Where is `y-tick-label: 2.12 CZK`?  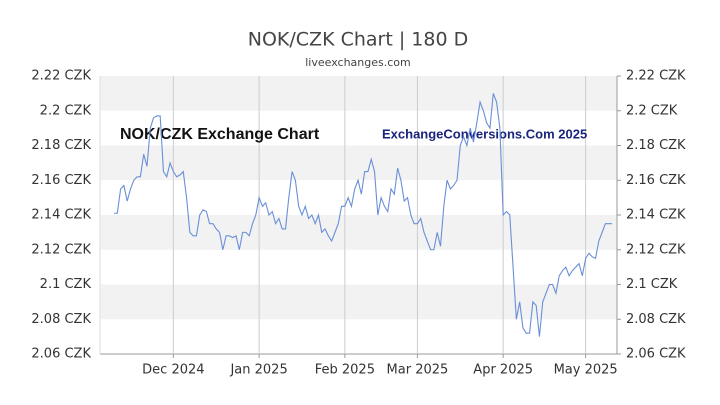 y-tick-label: 2.12 CZK is located at coordinates (61, 249).